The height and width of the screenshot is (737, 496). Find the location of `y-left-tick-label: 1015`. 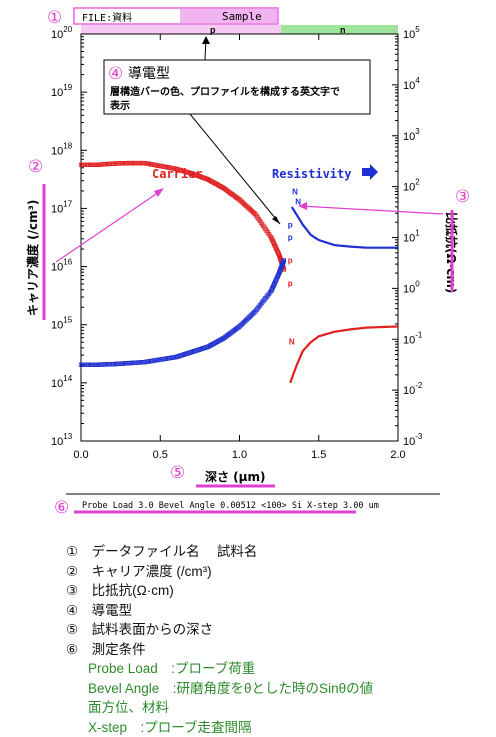

y-left-tick-label: 1015 is located at coordinates (62, 324).